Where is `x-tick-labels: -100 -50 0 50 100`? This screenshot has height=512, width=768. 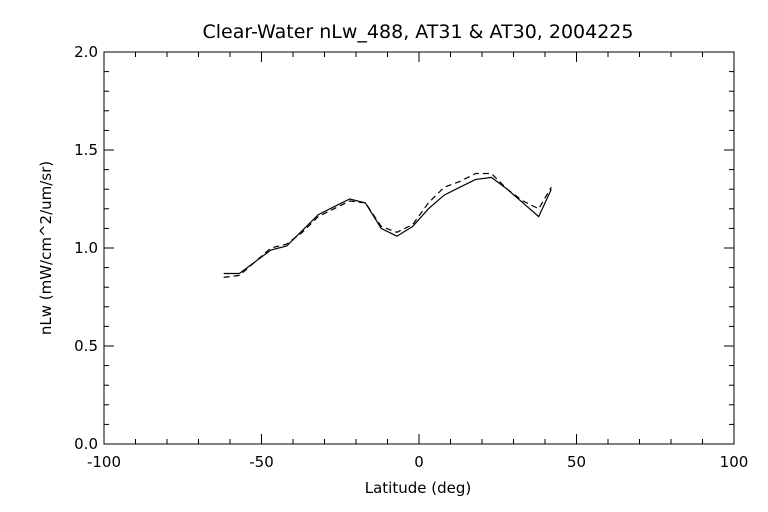 x-tick-labels: -100 -50 0 50 100 is located at coordinates (417, 462).